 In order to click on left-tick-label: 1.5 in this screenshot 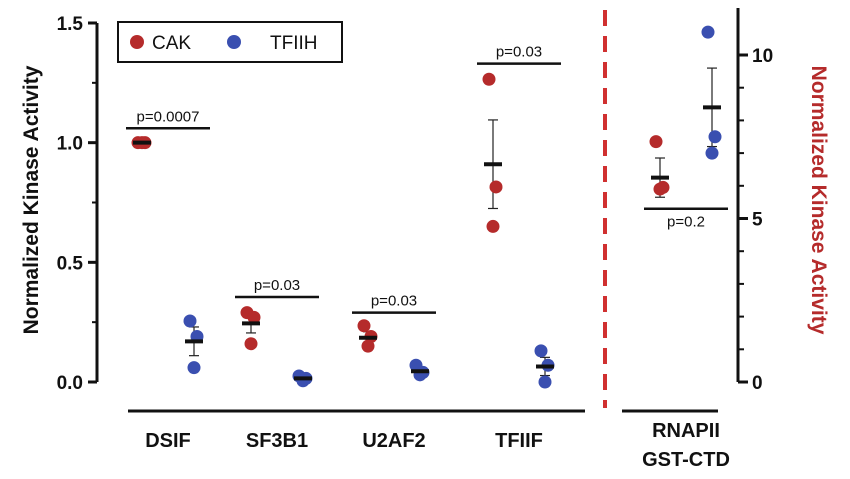, I will do `click(70, 24)`.